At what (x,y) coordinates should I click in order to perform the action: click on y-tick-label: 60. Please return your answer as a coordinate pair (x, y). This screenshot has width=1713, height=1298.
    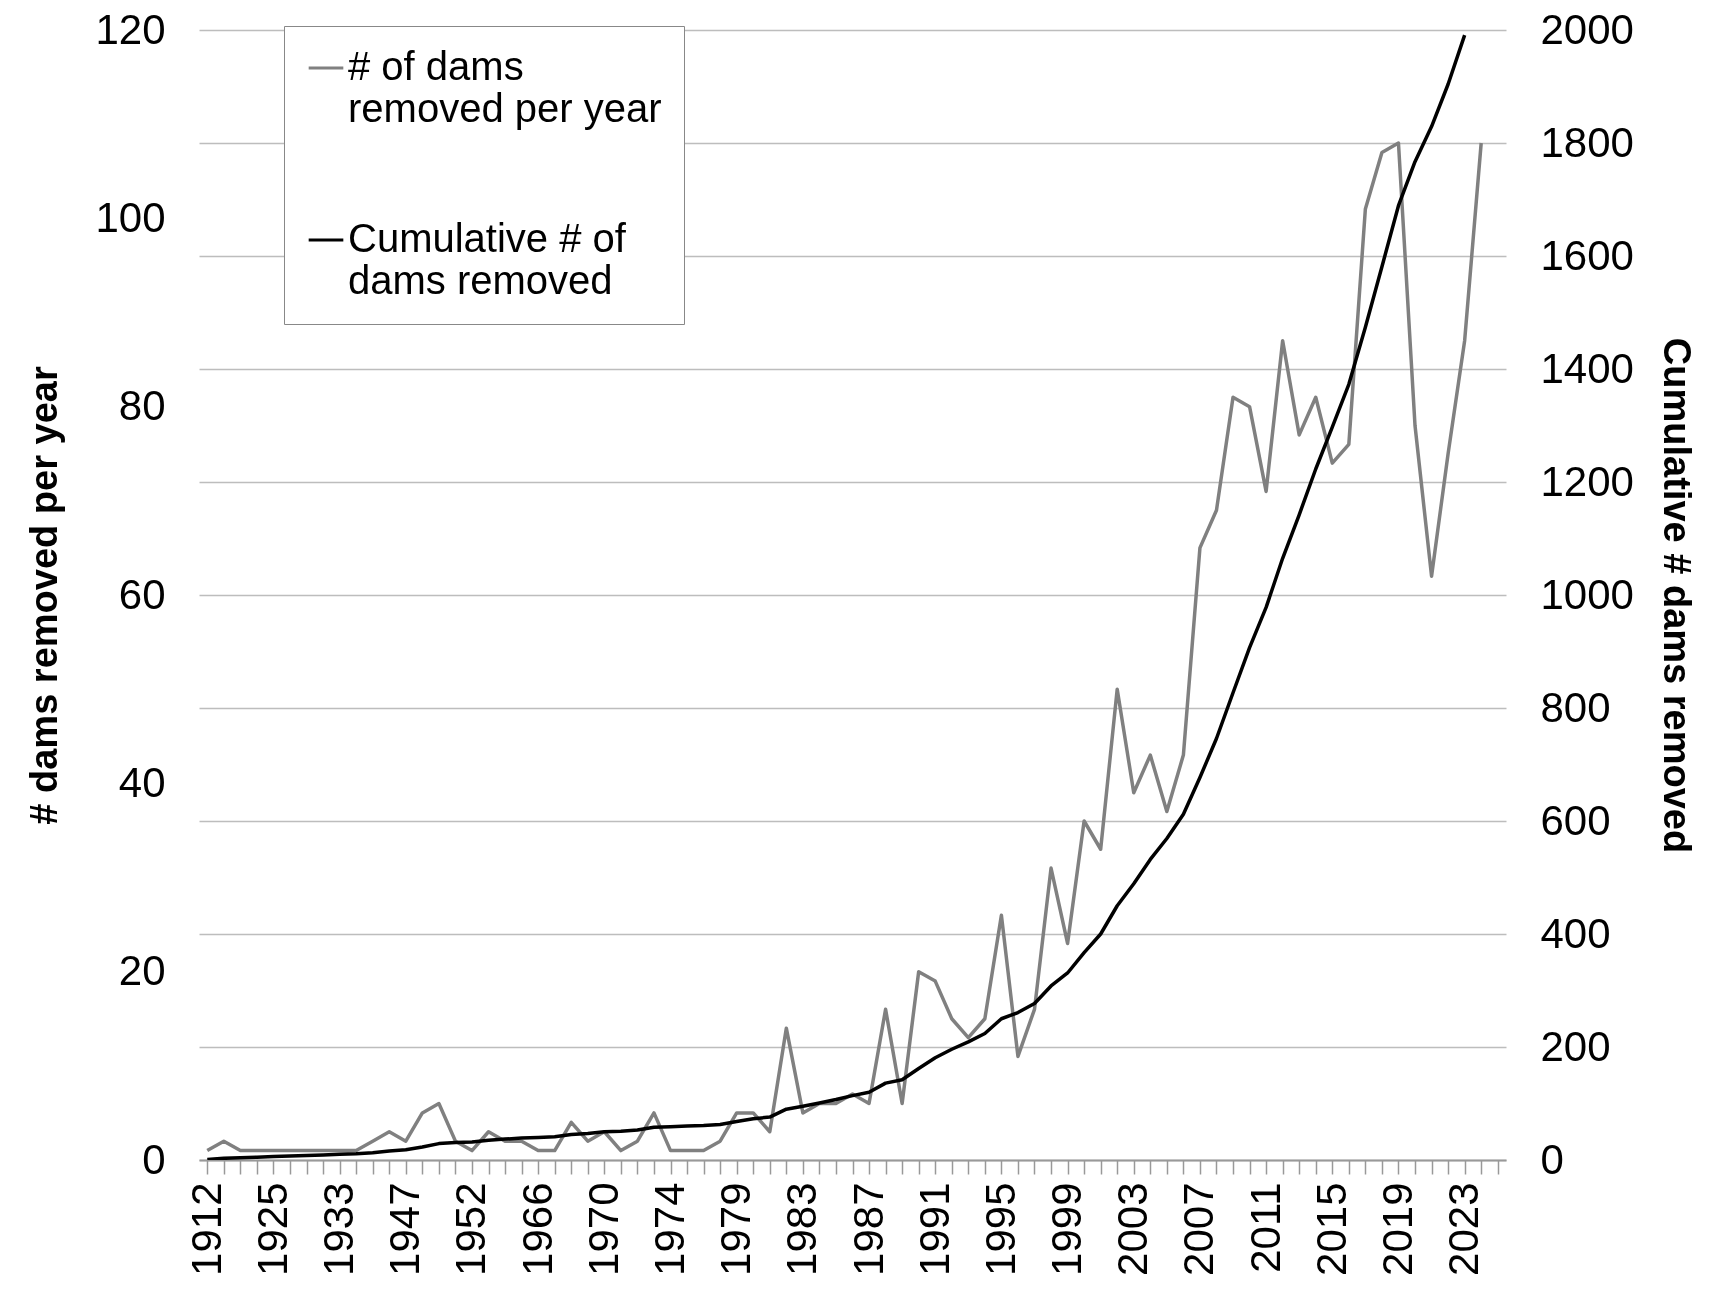
    Looking at the image, I should click on (142, 594).